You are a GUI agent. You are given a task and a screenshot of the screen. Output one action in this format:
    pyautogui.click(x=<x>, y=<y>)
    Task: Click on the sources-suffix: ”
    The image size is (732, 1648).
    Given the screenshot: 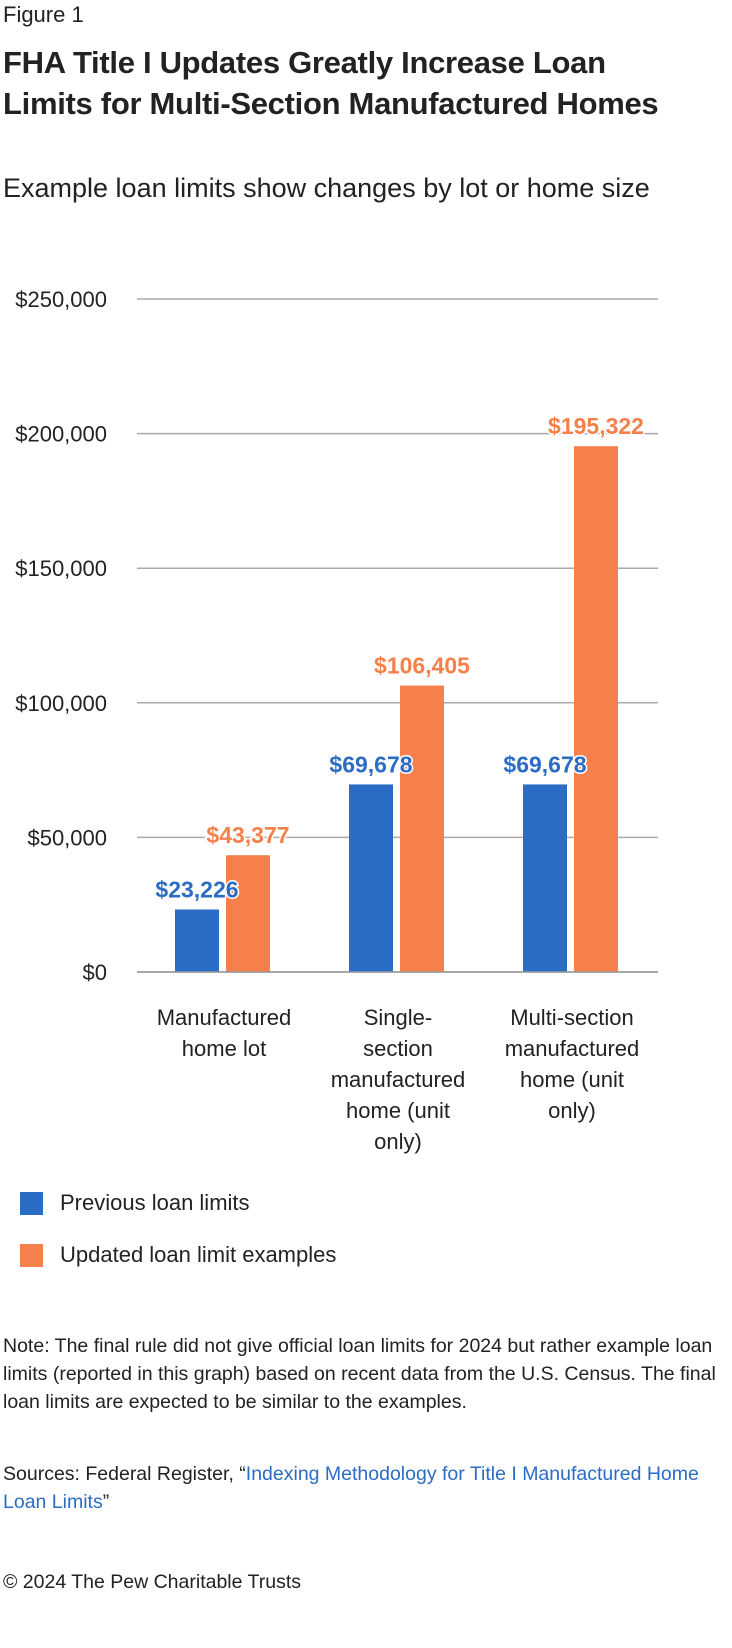 What is the action you would take?
    pyautogui.click(x=106, y=1502)
    